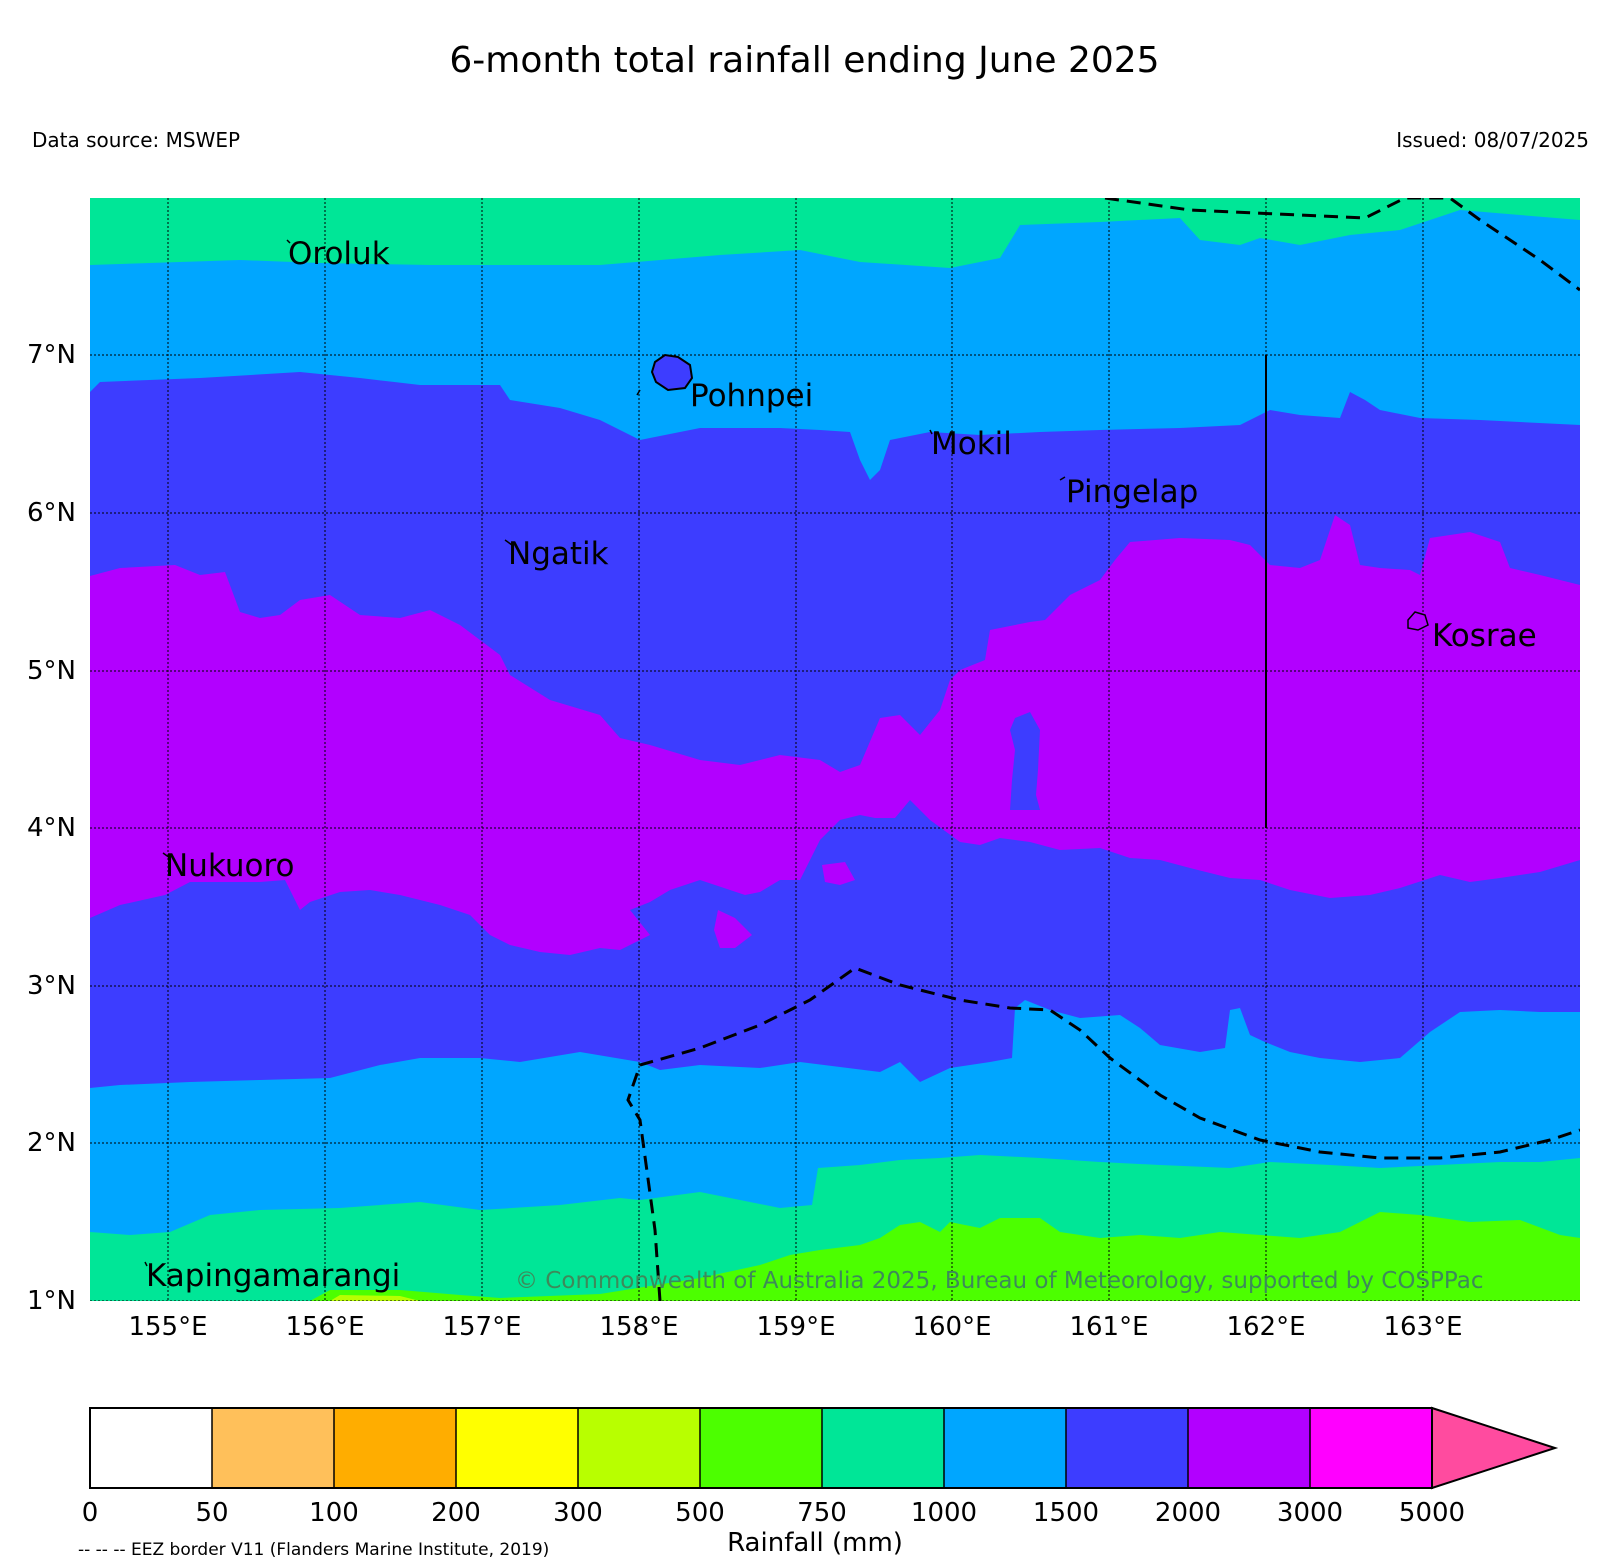 Image resolution: width=1609 pixels, height=1563 pixels. What do you see at coordinates (815, 1543) in the screenshot?
I see `colorbar-title: Rainfall (mm)` at bounding box center [815, 1543].